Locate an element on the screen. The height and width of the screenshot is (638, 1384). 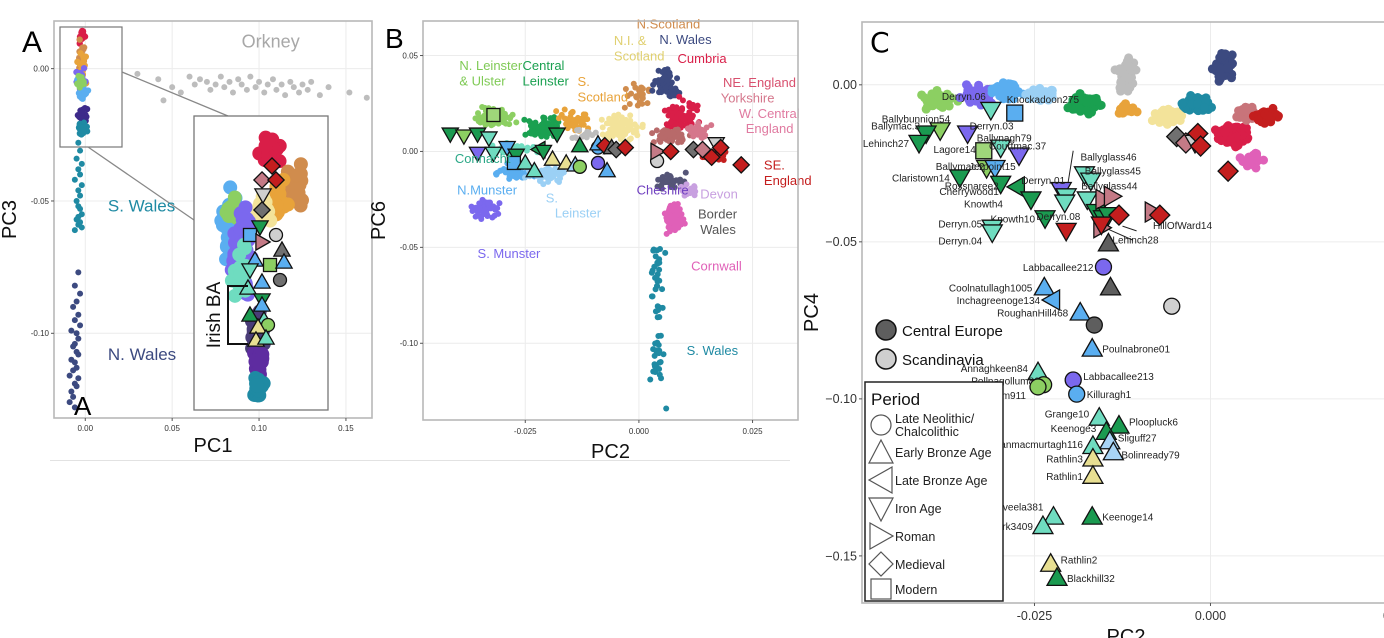
group-label: Border is located at coordinates (718, 214).